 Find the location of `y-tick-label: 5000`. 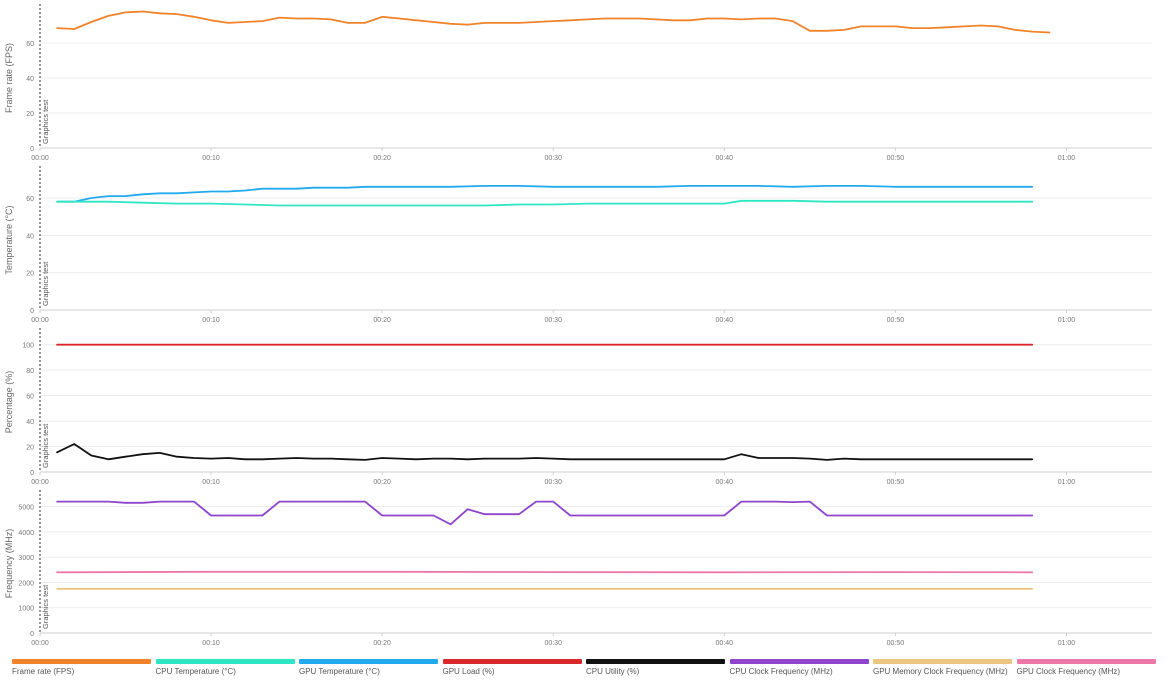

y-tick-label: 5000 is located at coordinates (26, 508).